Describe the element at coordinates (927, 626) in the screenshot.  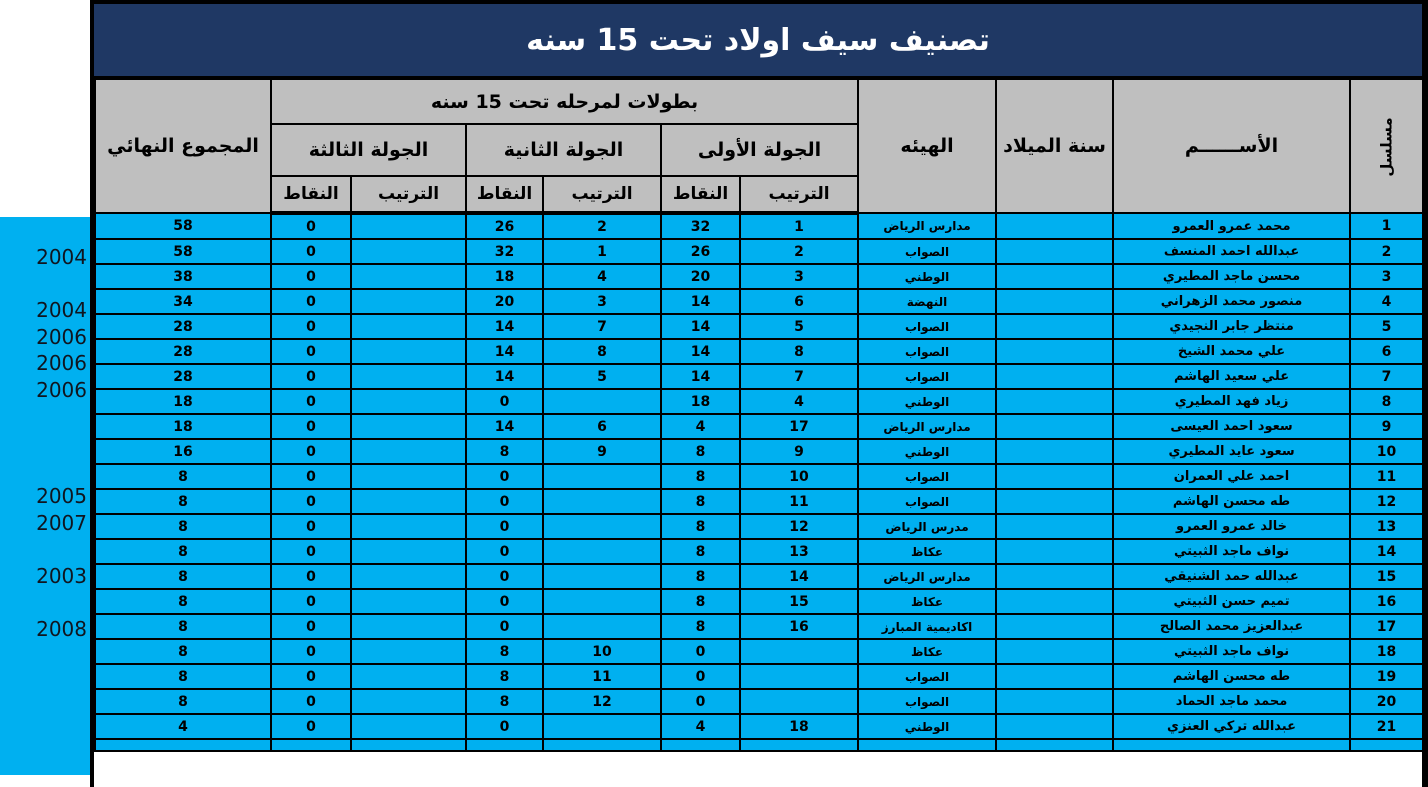
I see `cell-org: اكاديمية المبارز` at that location.